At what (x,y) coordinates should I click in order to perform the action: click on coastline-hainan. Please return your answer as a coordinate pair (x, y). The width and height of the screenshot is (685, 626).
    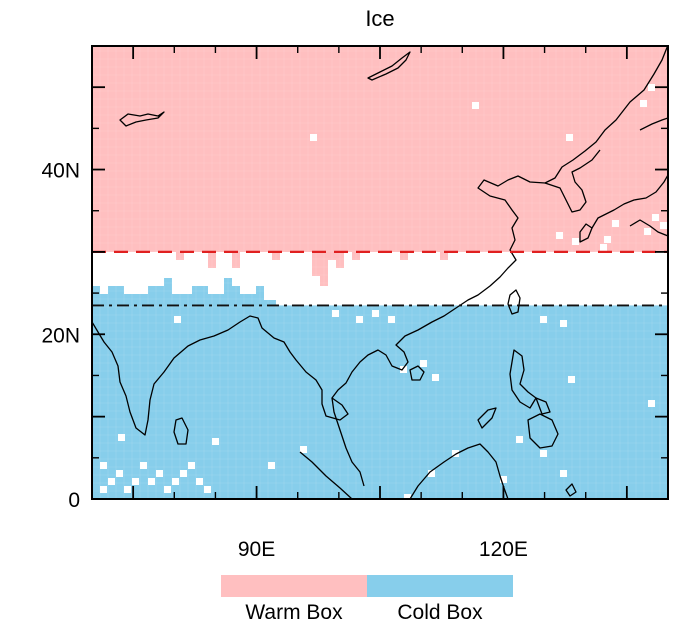
    Looking at the image, I should click on (417, 373).